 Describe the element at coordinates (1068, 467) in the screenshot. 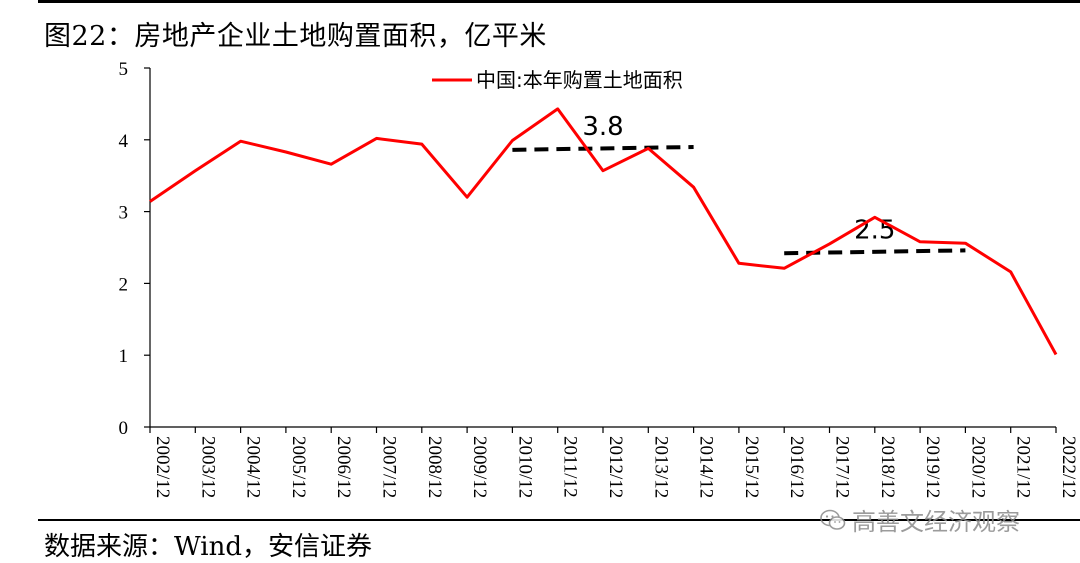

I see `x-tick-label: 2022/12` at that location.